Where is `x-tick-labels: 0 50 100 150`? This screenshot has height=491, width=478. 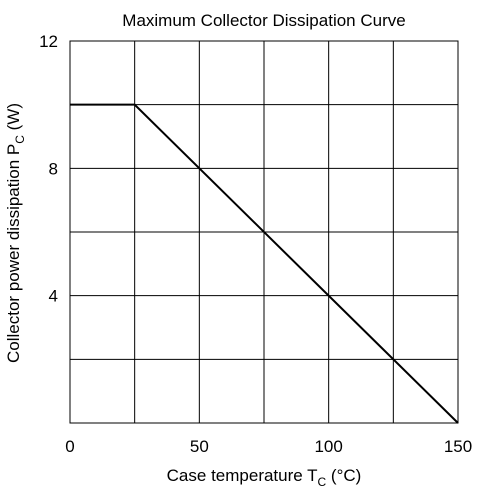 x-tick-labels: 0 50 100 150 is located at coordinates (268, 446).